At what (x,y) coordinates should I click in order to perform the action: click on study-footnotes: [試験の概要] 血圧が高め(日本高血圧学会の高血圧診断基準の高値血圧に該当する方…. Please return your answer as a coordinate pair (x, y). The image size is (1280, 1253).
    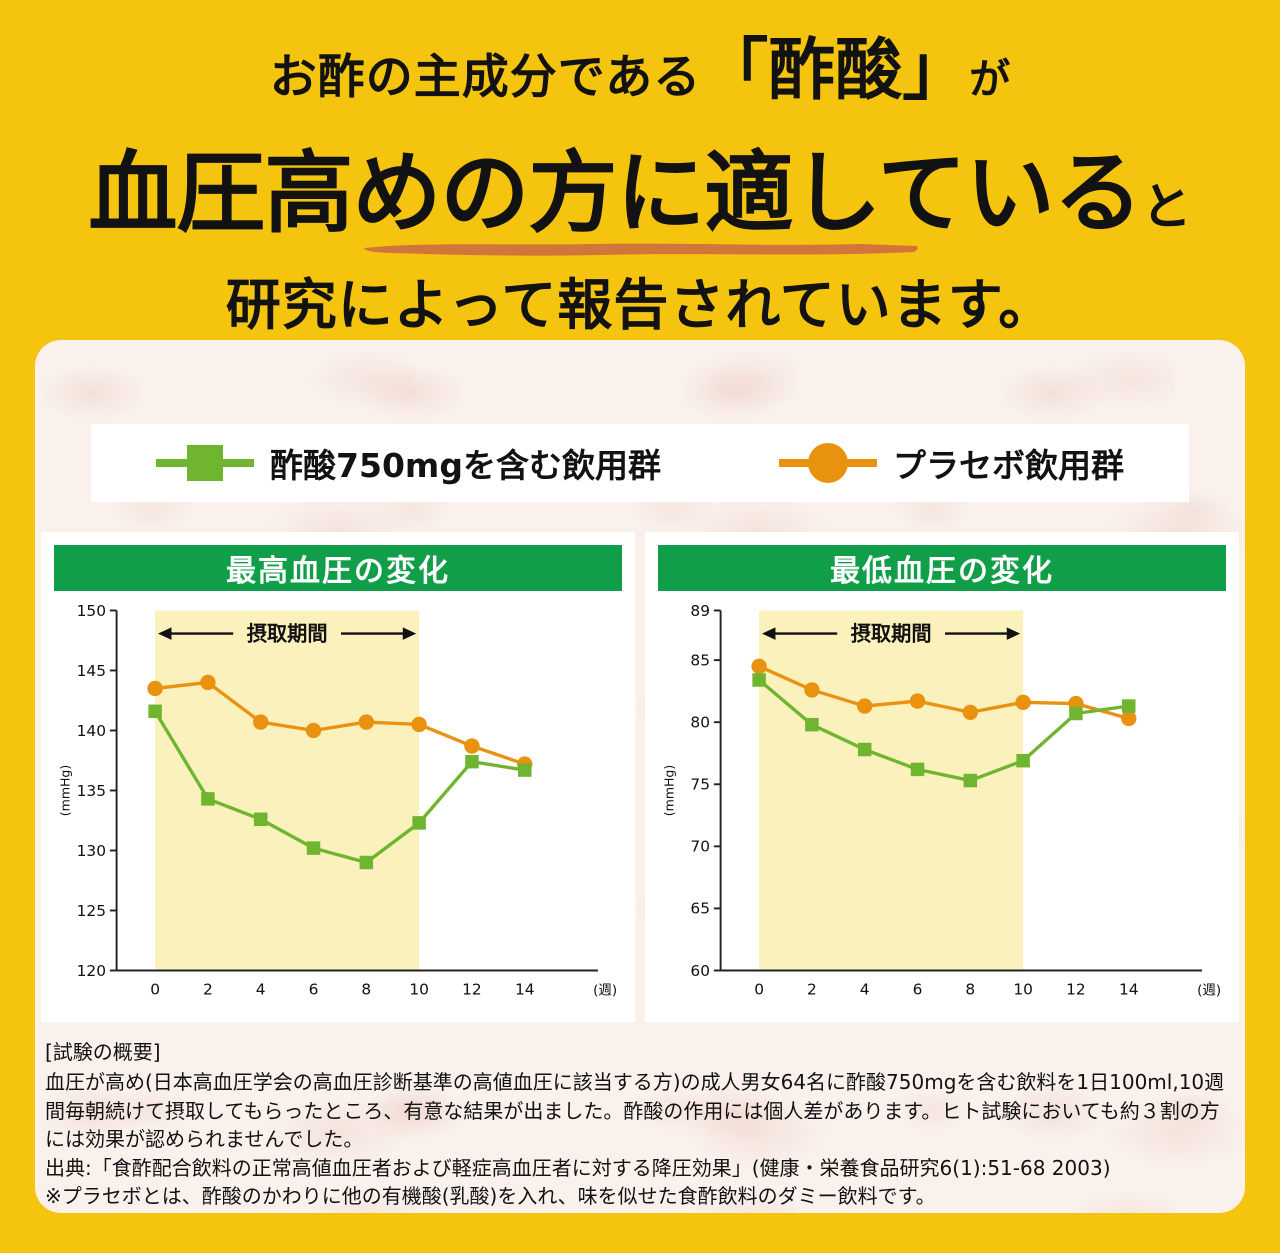
    Looking at the image, I should click on (640, 1124).